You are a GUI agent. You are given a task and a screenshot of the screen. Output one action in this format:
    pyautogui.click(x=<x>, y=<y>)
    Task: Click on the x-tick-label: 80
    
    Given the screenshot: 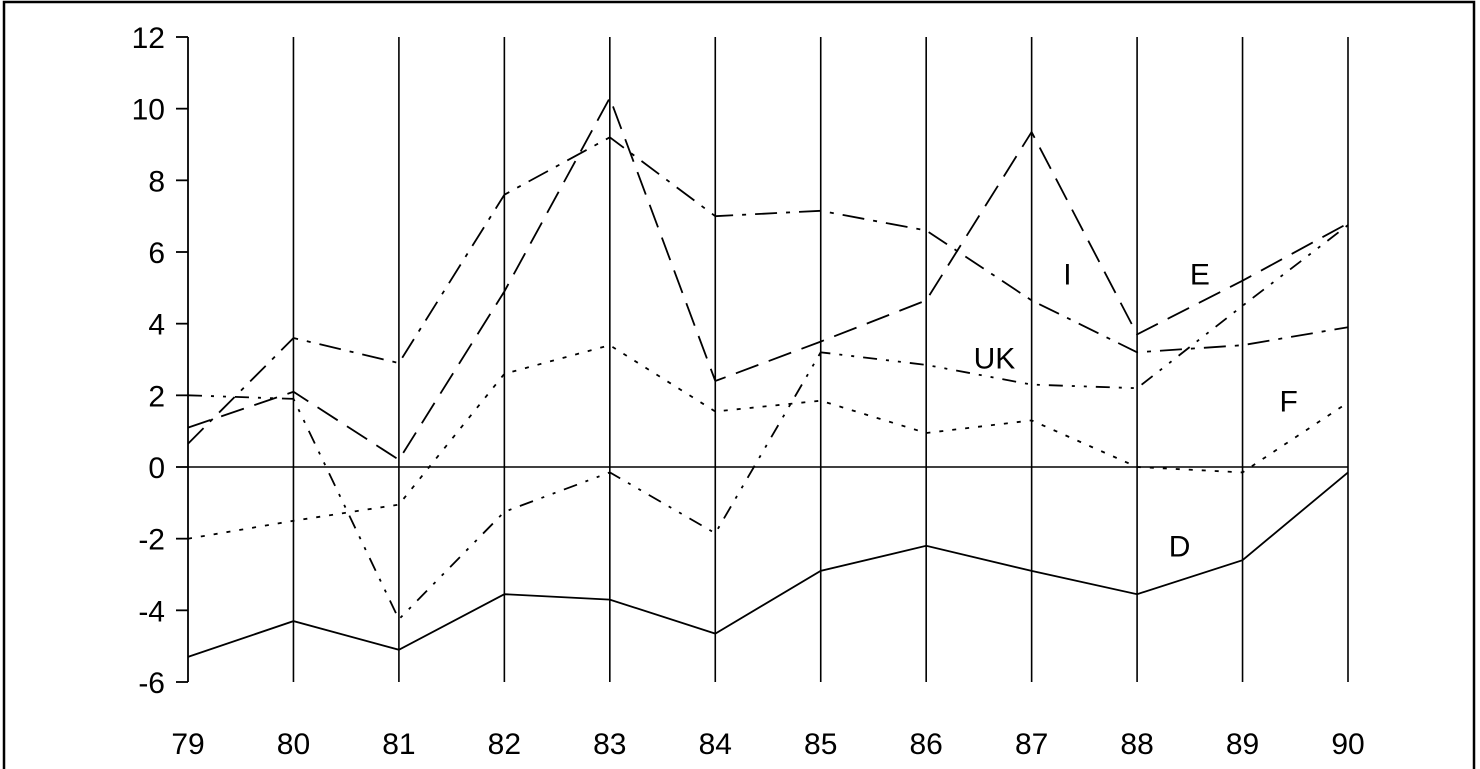 What is the action you would take?
    pyautogui.click(x=293, y=744)
    